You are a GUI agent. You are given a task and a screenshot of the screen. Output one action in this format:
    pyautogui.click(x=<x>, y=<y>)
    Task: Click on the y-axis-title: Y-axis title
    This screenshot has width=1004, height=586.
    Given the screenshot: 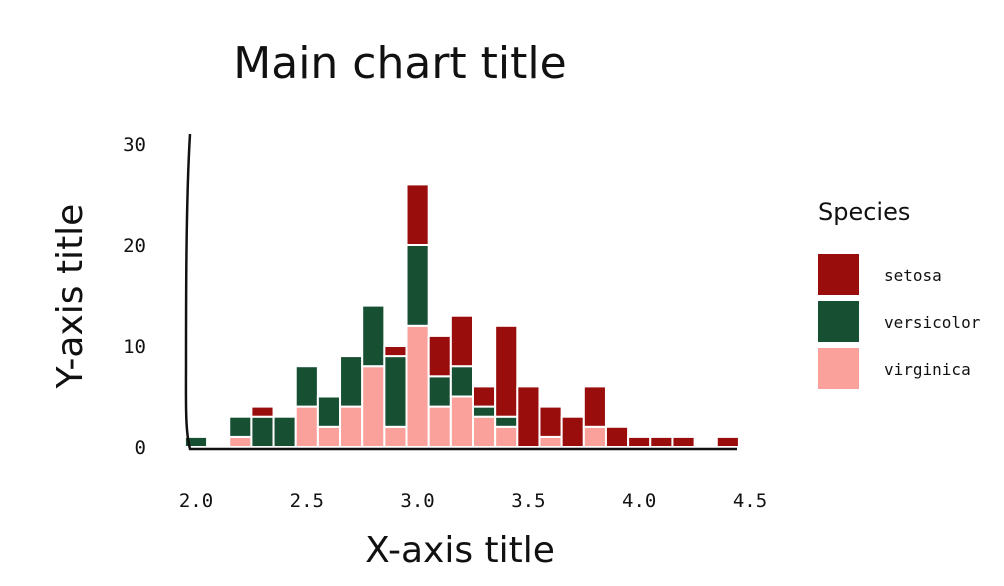 What is the action you would take?
    pyautogui.click(x=70, y=297)
    